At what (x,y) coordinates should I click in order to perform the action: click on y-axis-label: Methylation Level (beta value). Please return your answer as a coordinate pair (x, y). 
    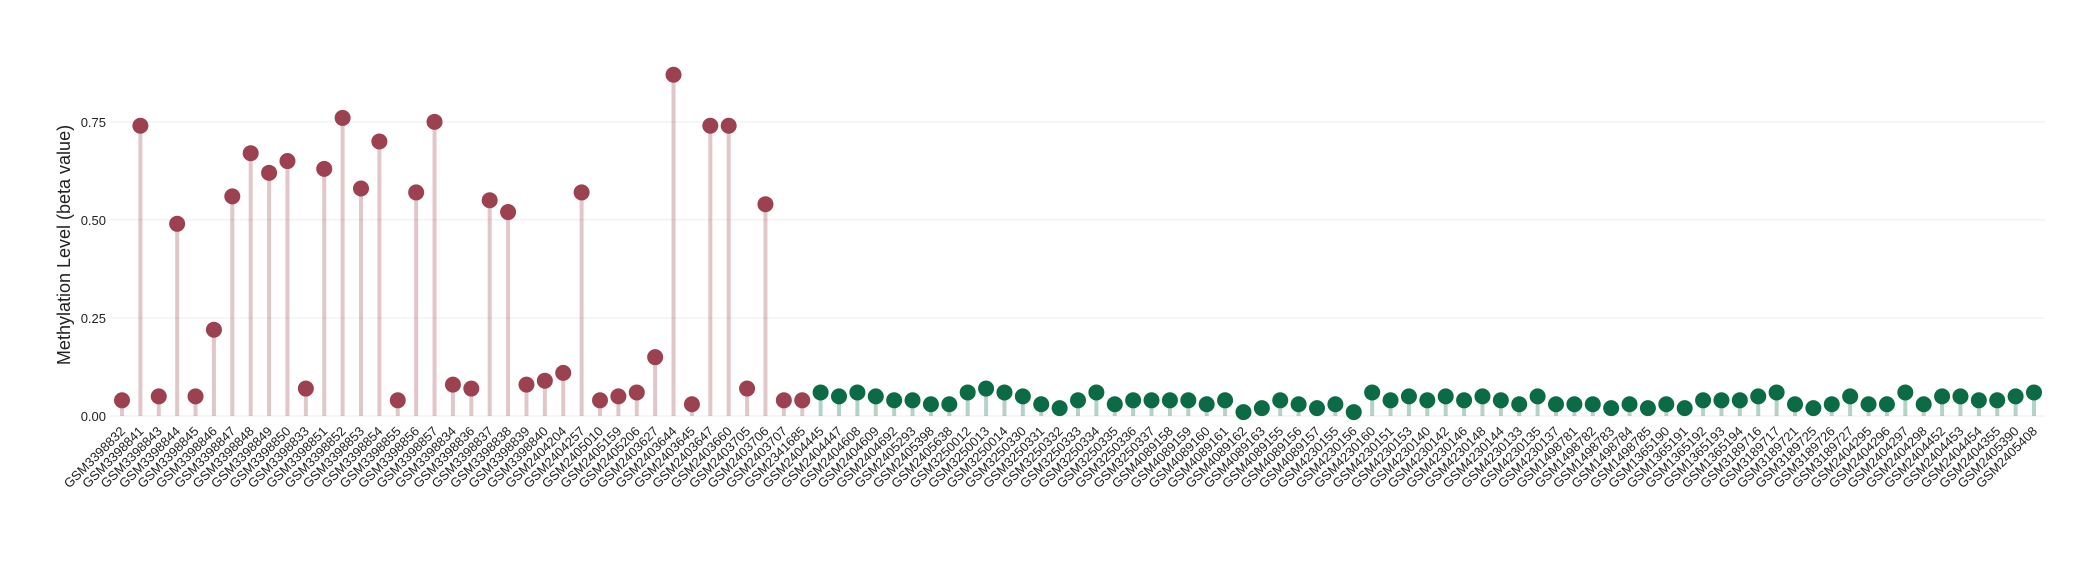
    Looking at the image, I should click on (64, 245).